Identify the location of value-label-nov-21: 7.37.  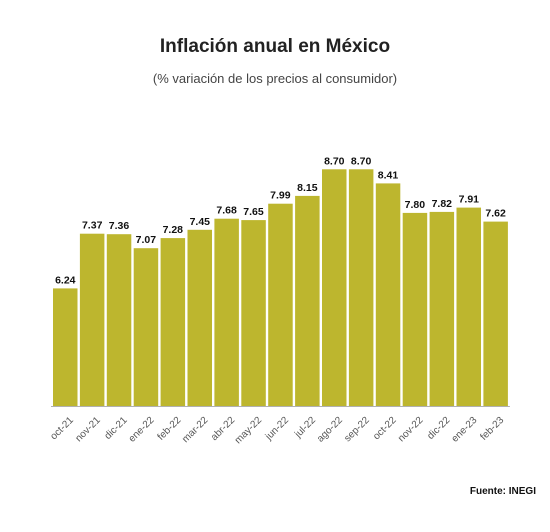
(92, 226).